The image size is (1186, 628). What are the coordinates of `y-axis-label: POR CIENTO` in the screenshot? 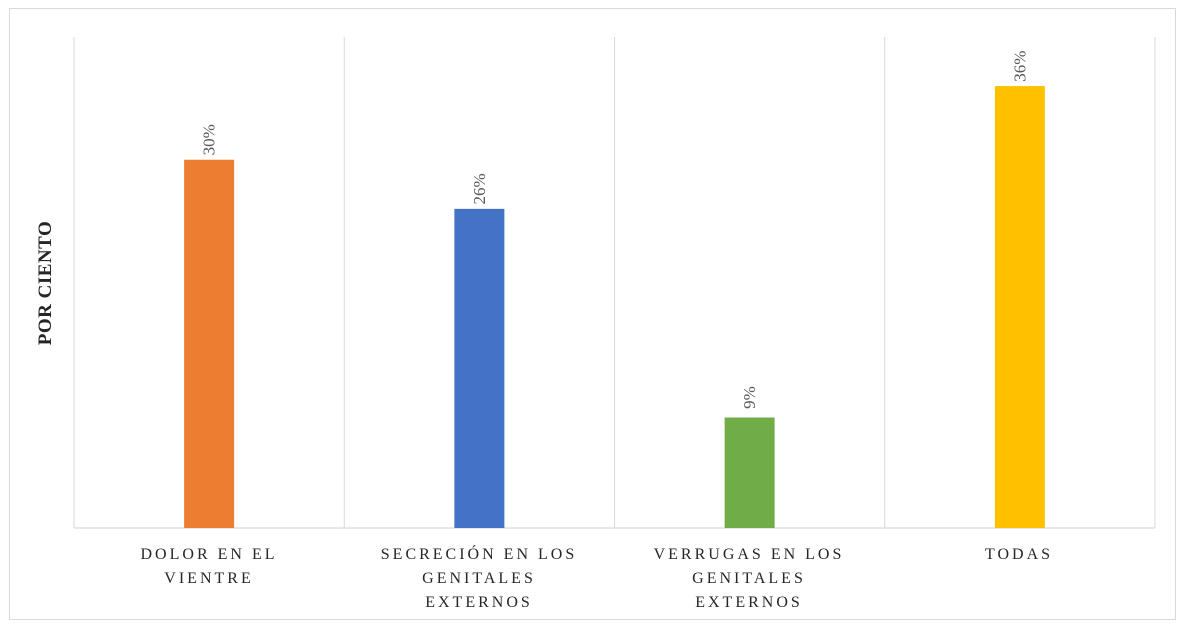 It's located at (45, 283).